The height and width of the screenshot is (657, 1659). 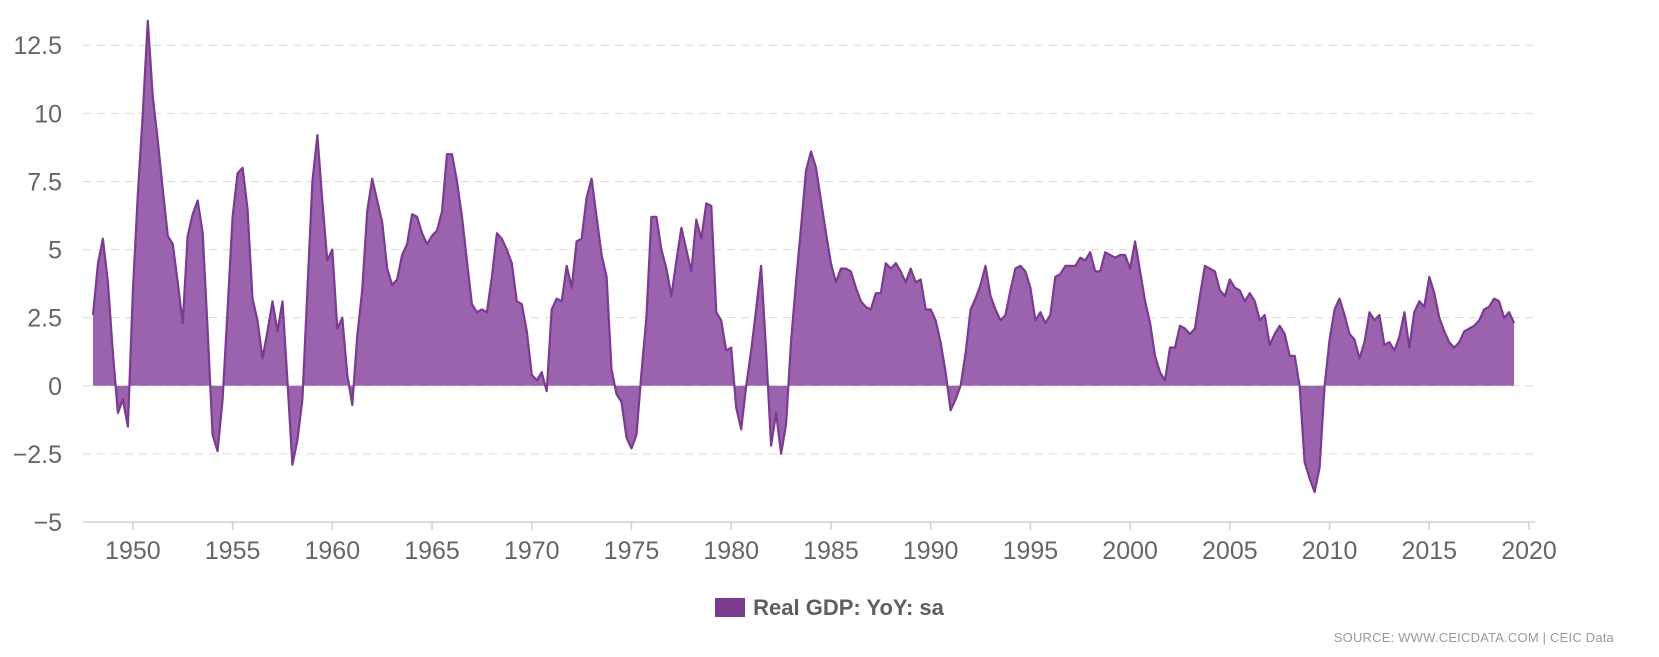 What do you see at coordinates (333, 551) in the screenshot?
I see `x-tick-label: 1960` at bounding box center [333, 551].